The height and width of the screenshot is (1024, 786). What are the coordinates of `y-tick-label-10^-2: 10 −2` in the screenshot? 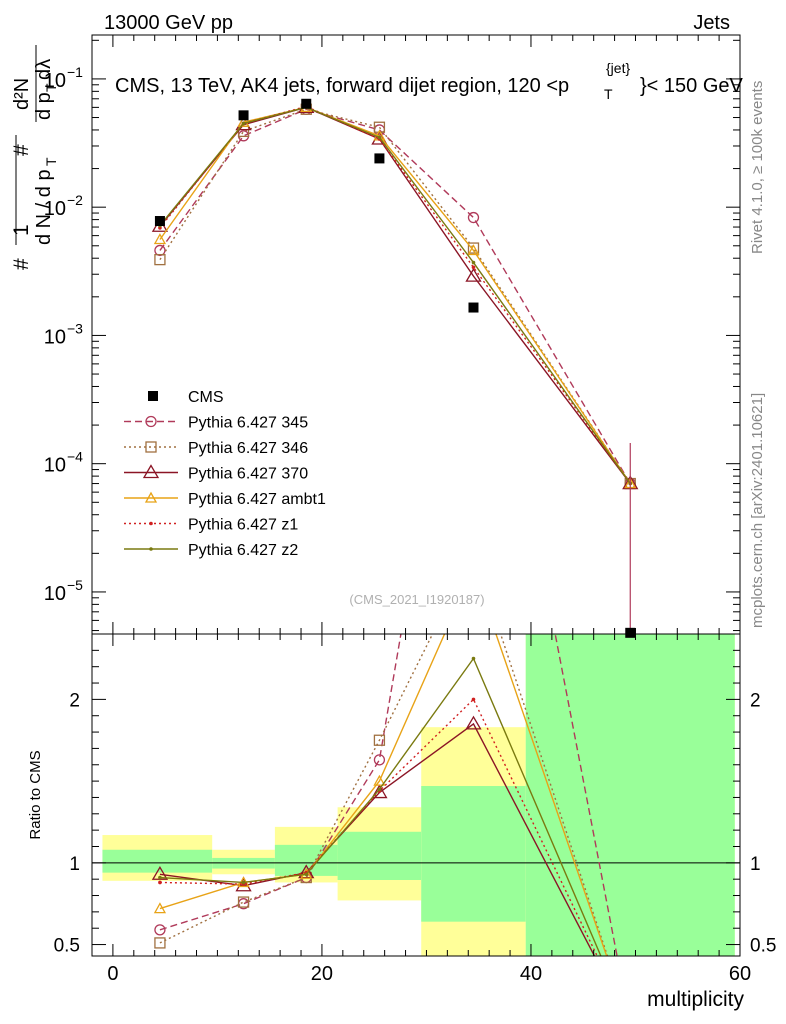 It's located at (63, 206).